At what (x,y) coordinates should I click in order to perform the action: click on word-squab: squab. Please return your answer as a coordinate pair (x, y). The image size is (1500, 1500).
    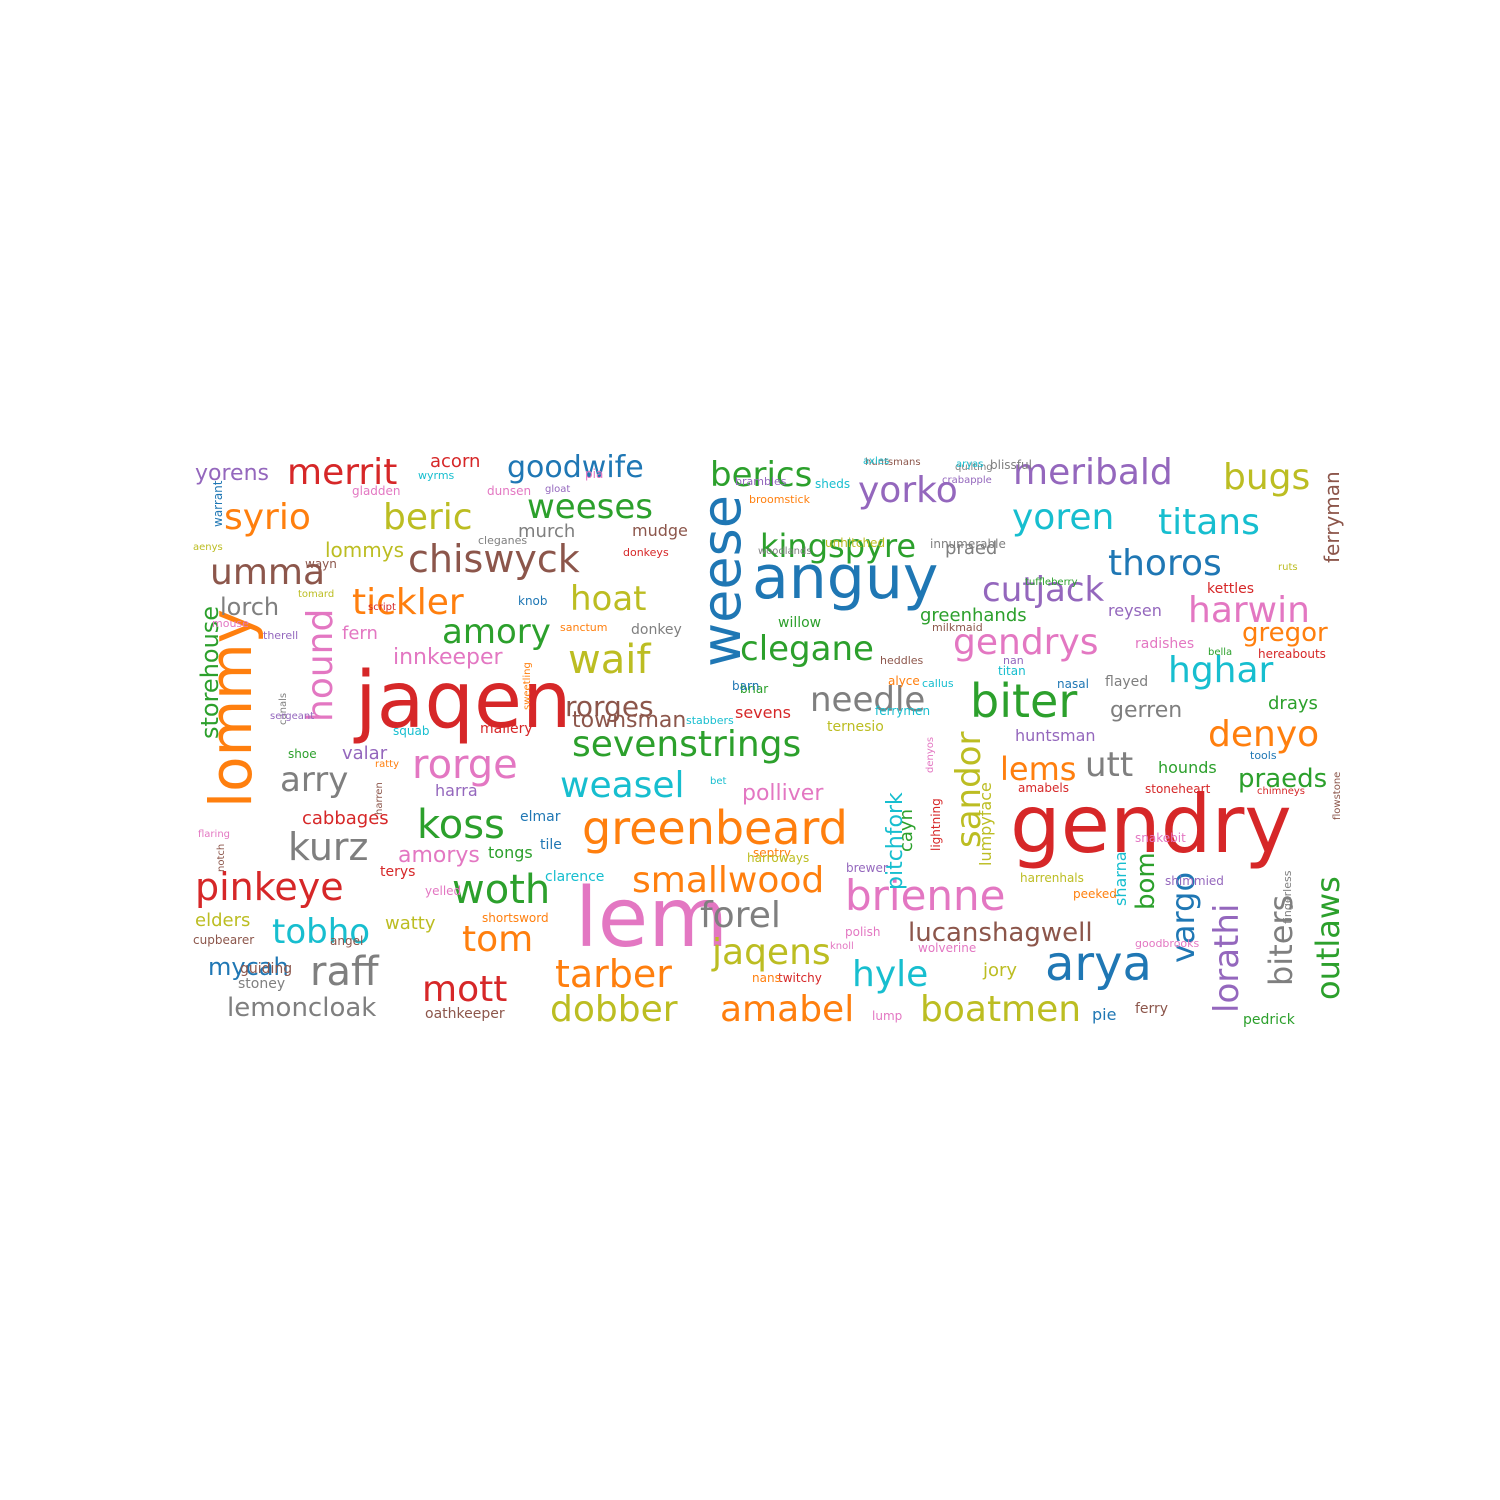
    Looking at the image, I should click on (411, 731).